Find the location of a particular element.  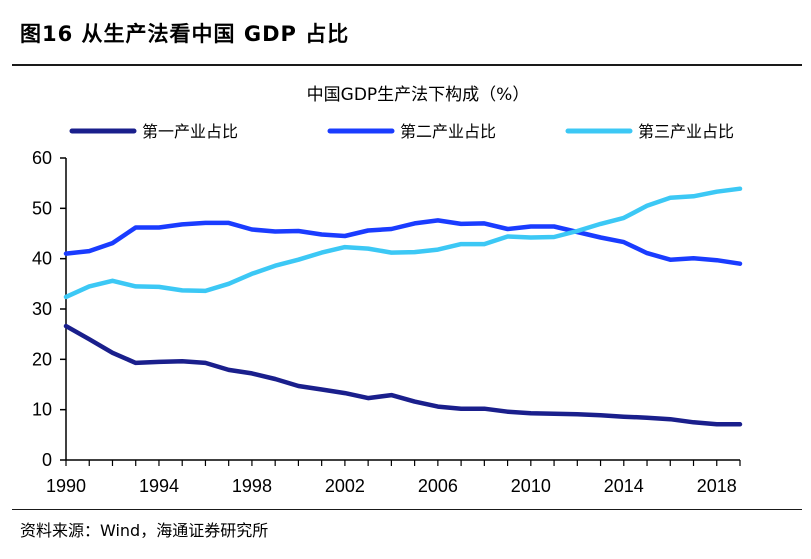

legend: 第一产业占比 第二产业占比 第三产业占比 is located at coordinates (401, 131).